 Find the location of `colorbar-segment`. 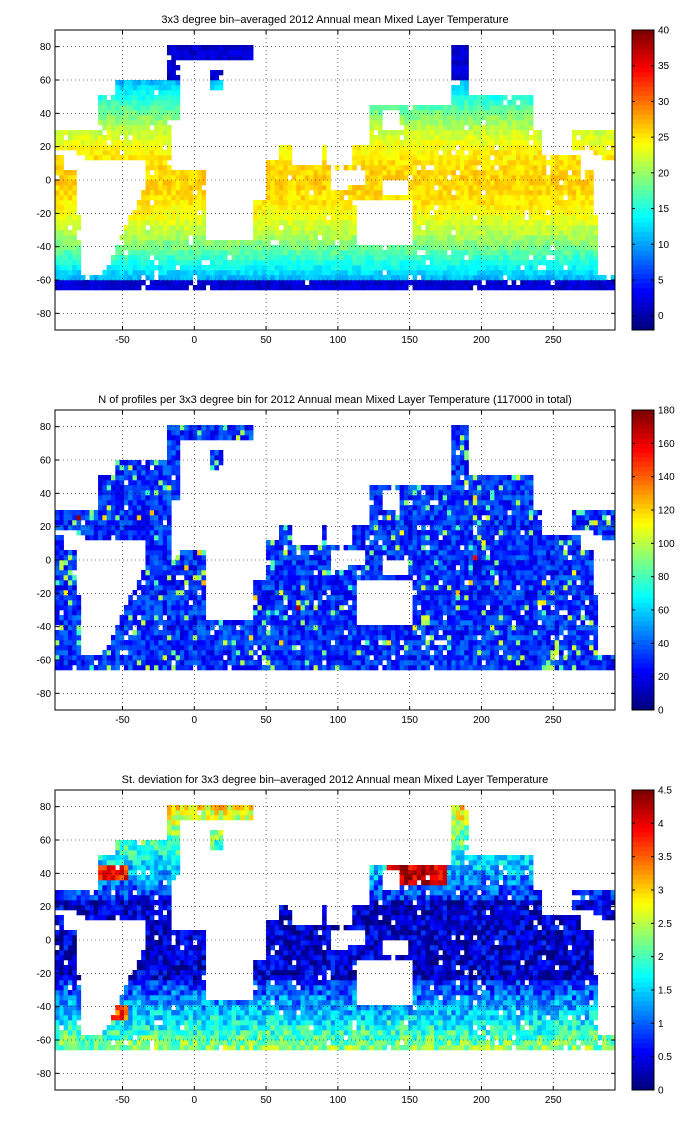

colorbar-segment is located at coordinates (643, 79).